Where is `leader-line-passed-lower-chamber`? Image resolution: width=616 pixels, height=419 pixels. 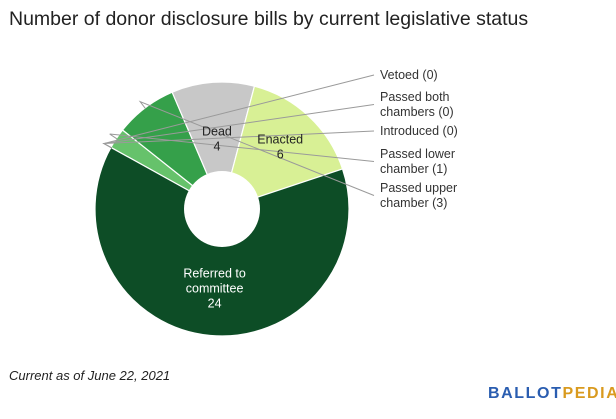 leader-line-passed-lower-chamber is located at coordinates (242, 147).